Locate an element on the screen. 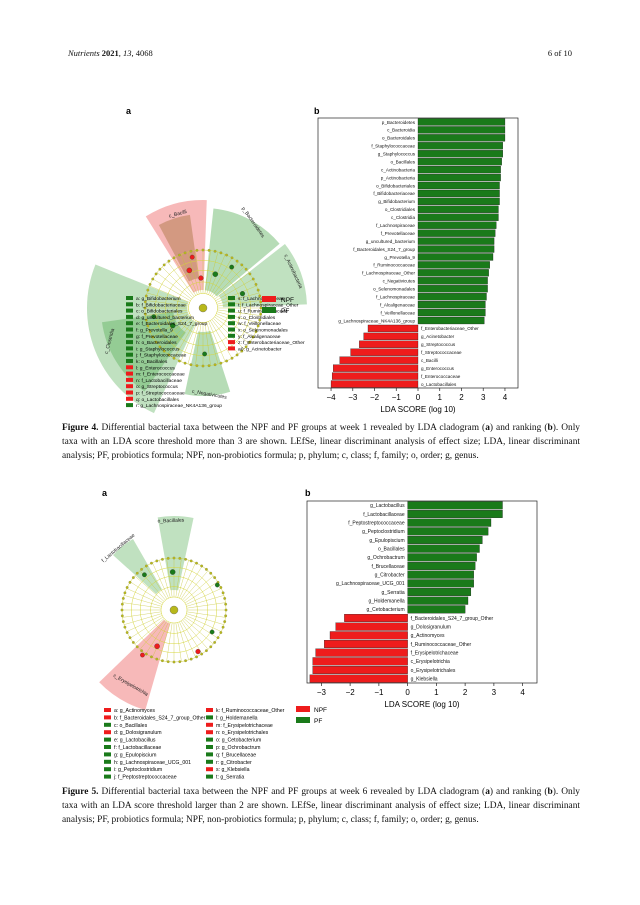 The height and width of the screenshot is (905, 640). fig4-bar-label: c_Clostridia is located at coordinates (403, 217).